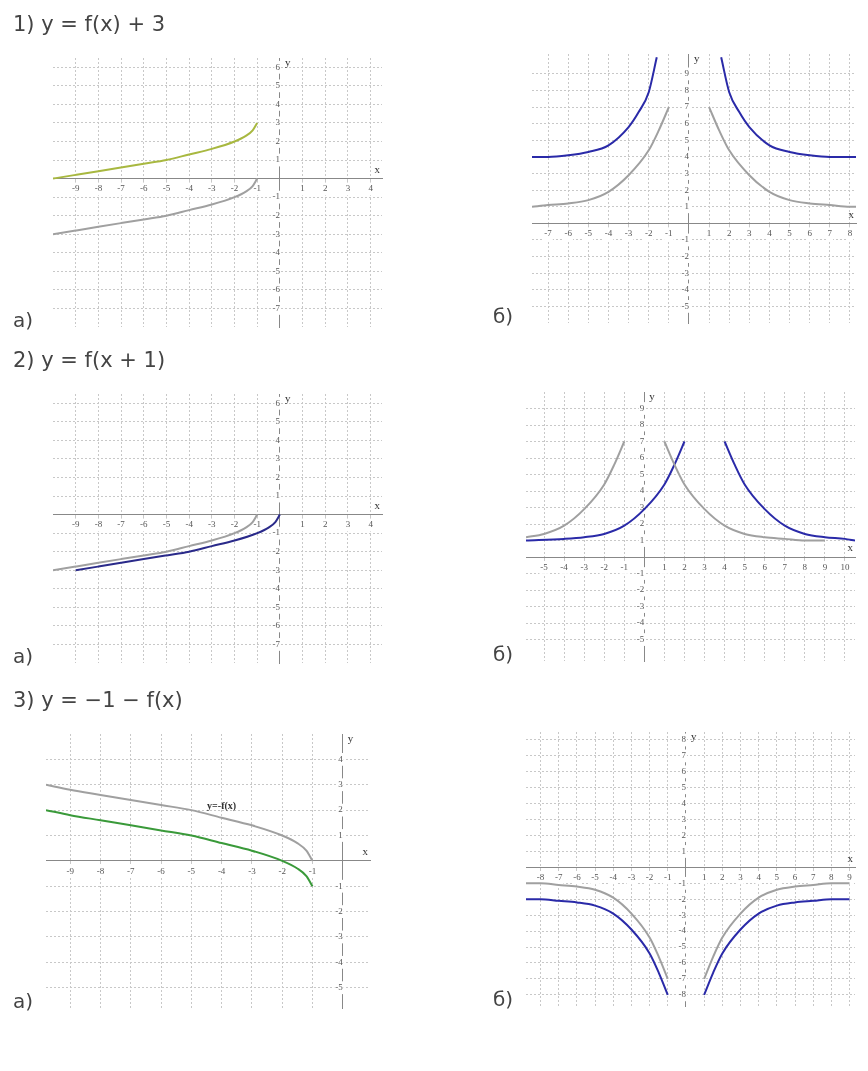 This screenshot has height=1071, width=868. Describe the element at coordinates (503, 654) in the screenshot. I see `text: б)` at that location.